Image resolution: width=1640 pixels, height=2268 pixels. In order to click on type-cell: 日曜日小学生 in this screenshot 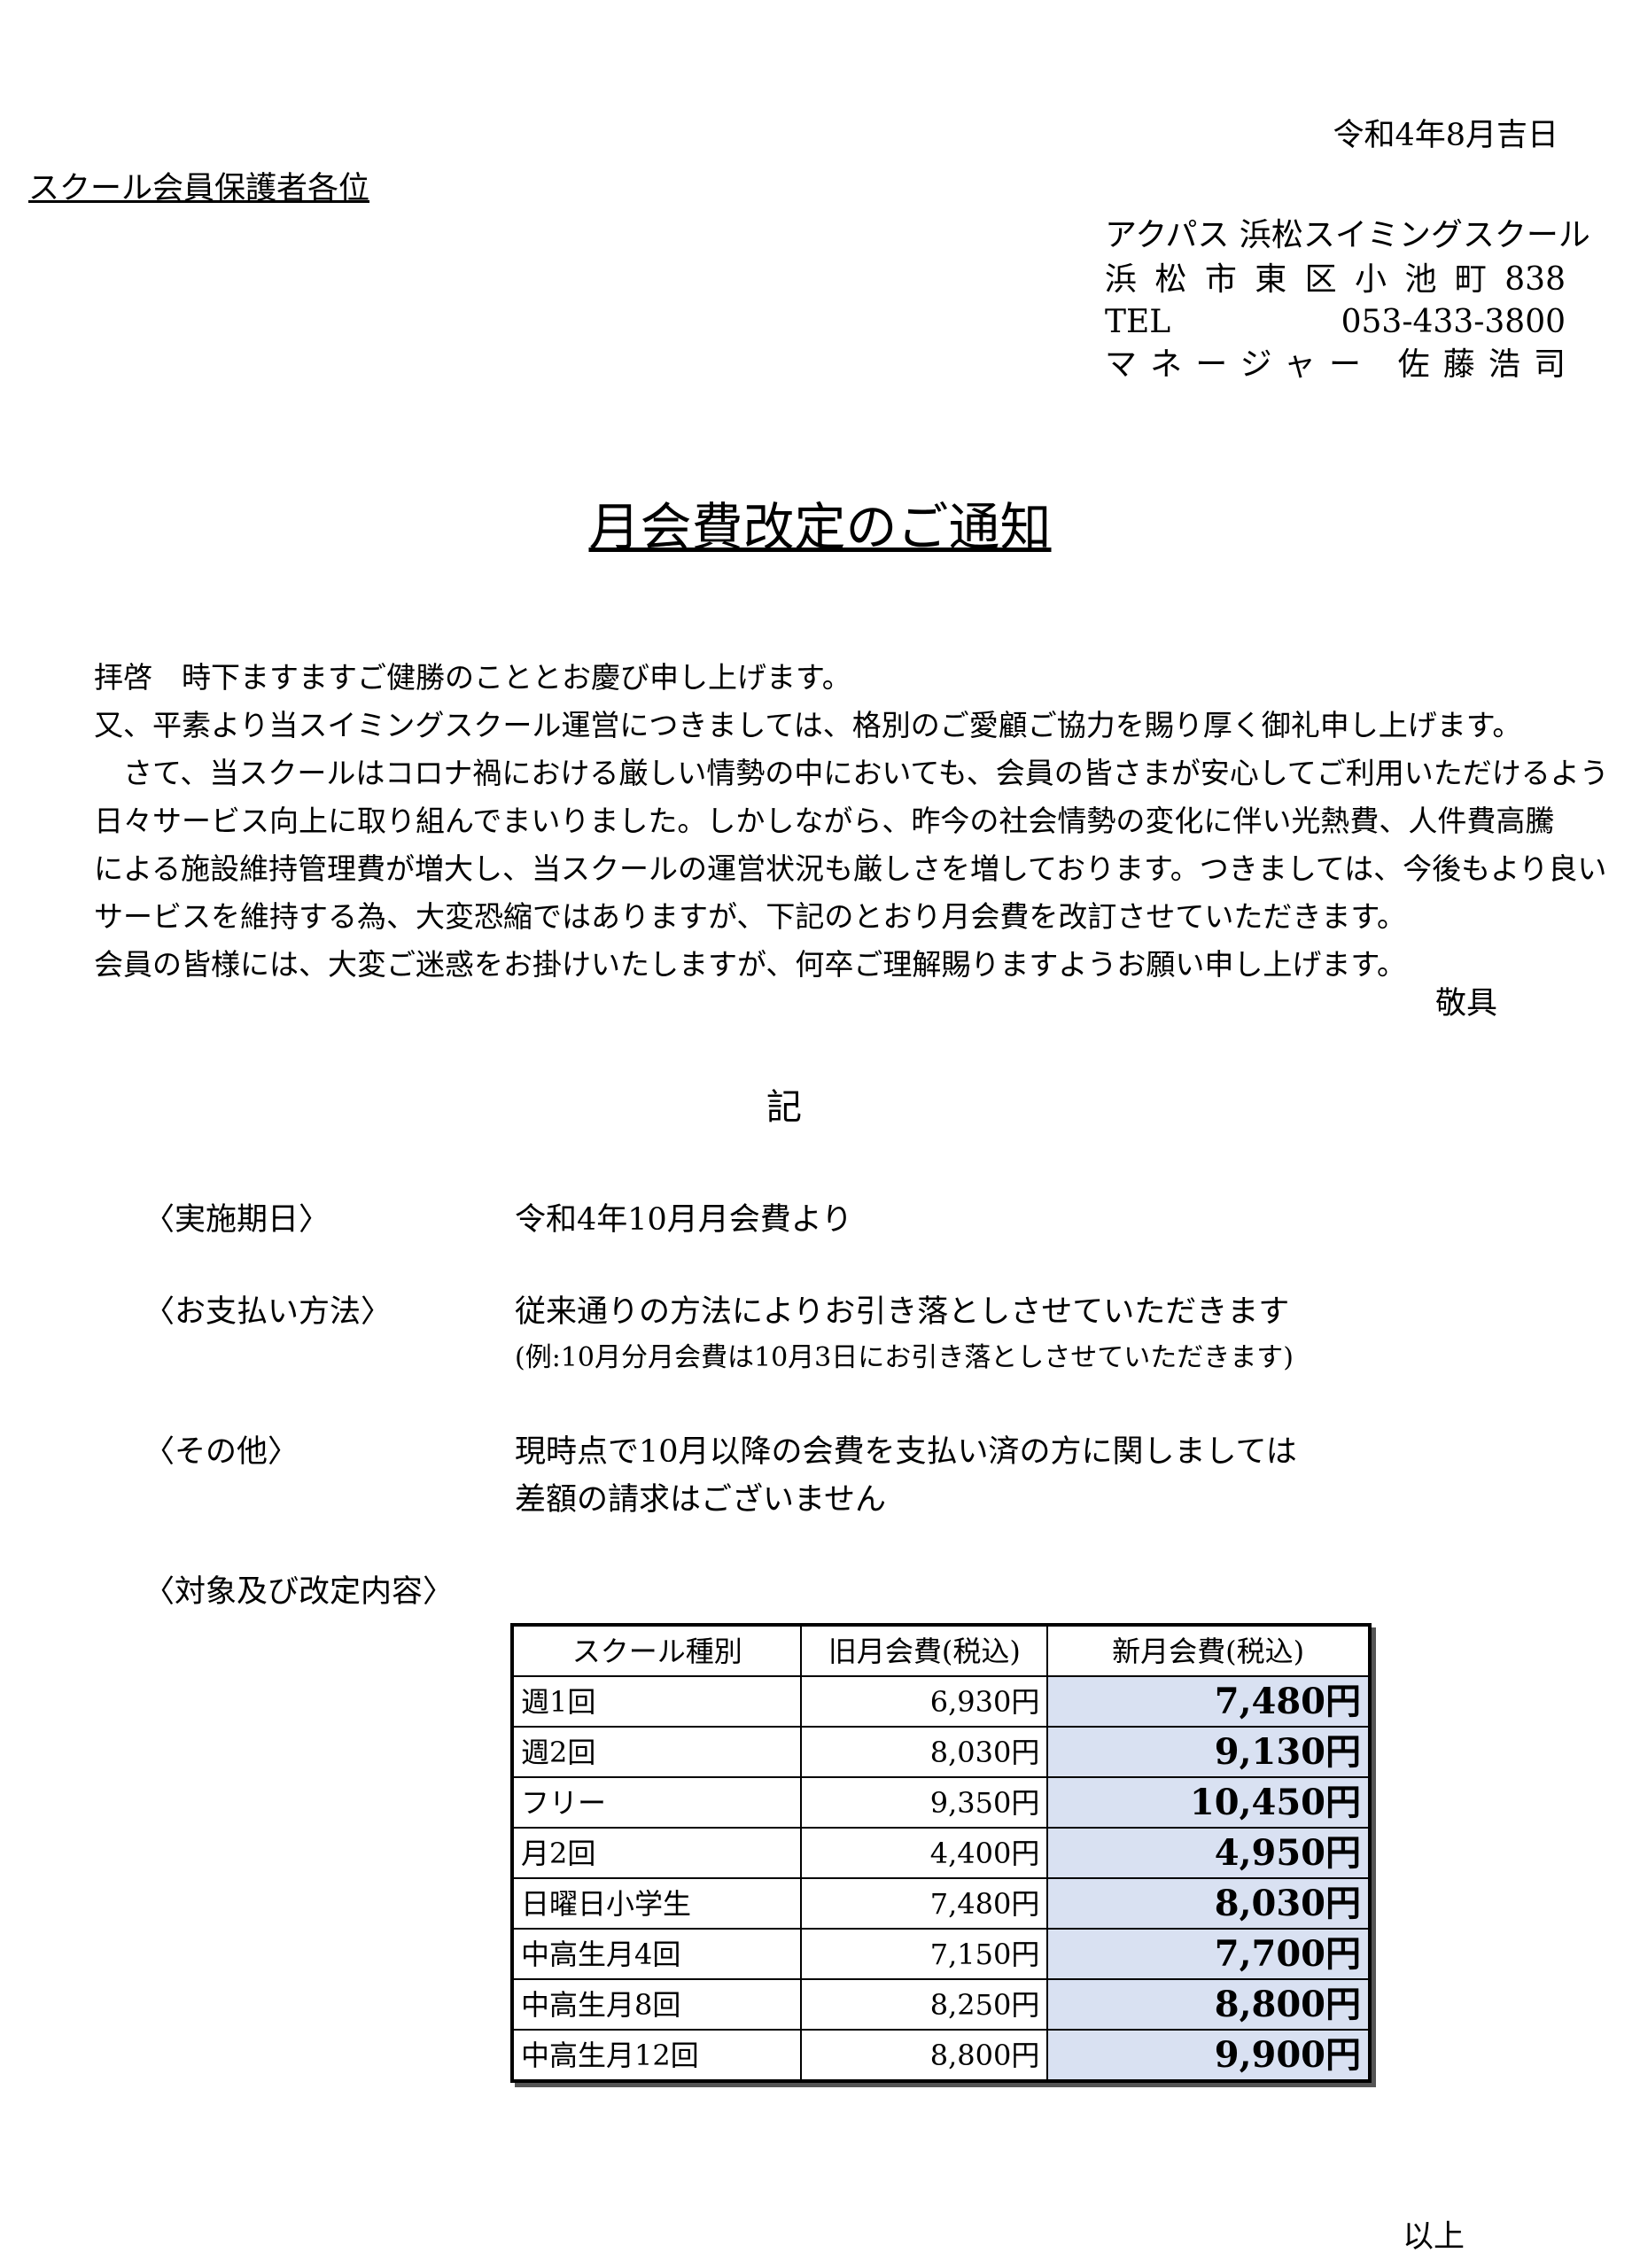, I will do `click(656, 1903)`.